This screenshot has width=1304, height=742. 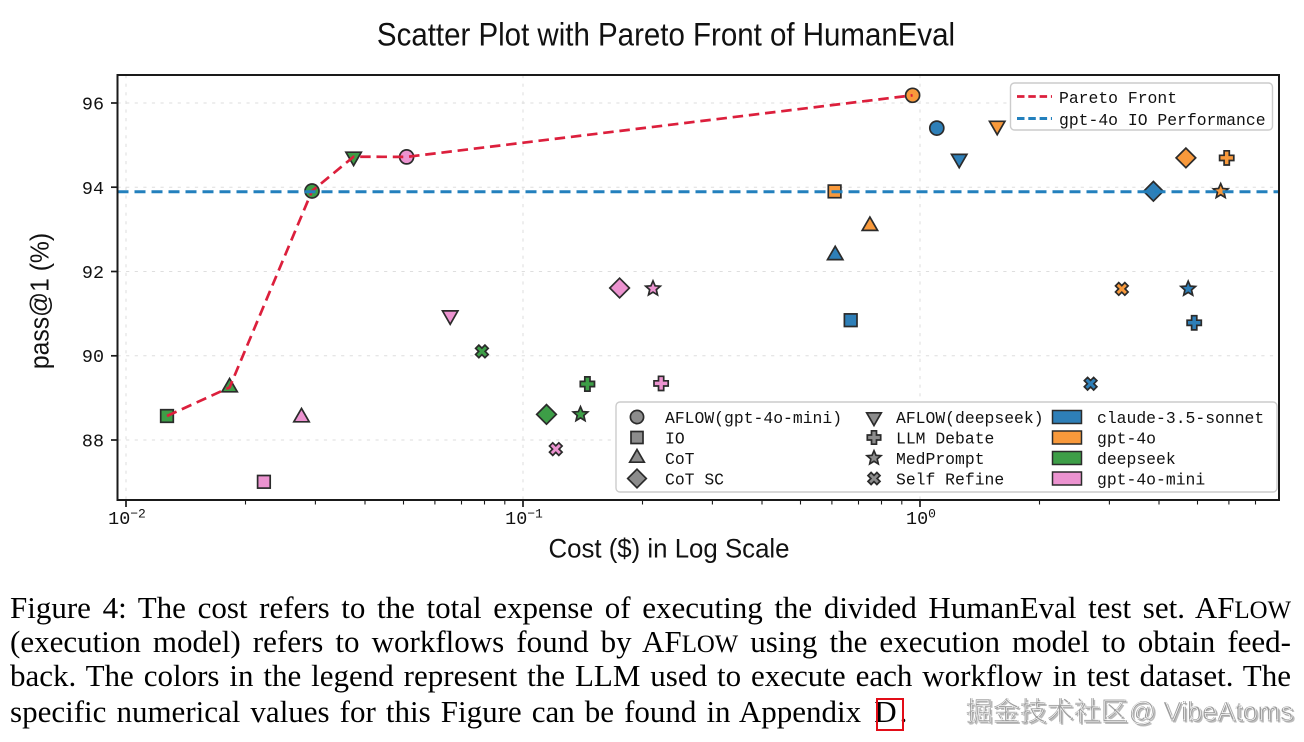 I want to click on svg-text: CoT SC, so click(x=694, y=480).